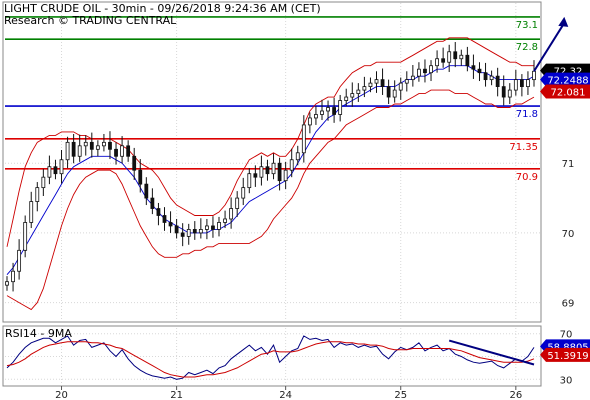 The width and height of the screenshot is (590, 400). What do you see at coordinates (527, 114) in the screenshot?
I see `level-label-71.8: 71.8` at bounding box center [527, 114].